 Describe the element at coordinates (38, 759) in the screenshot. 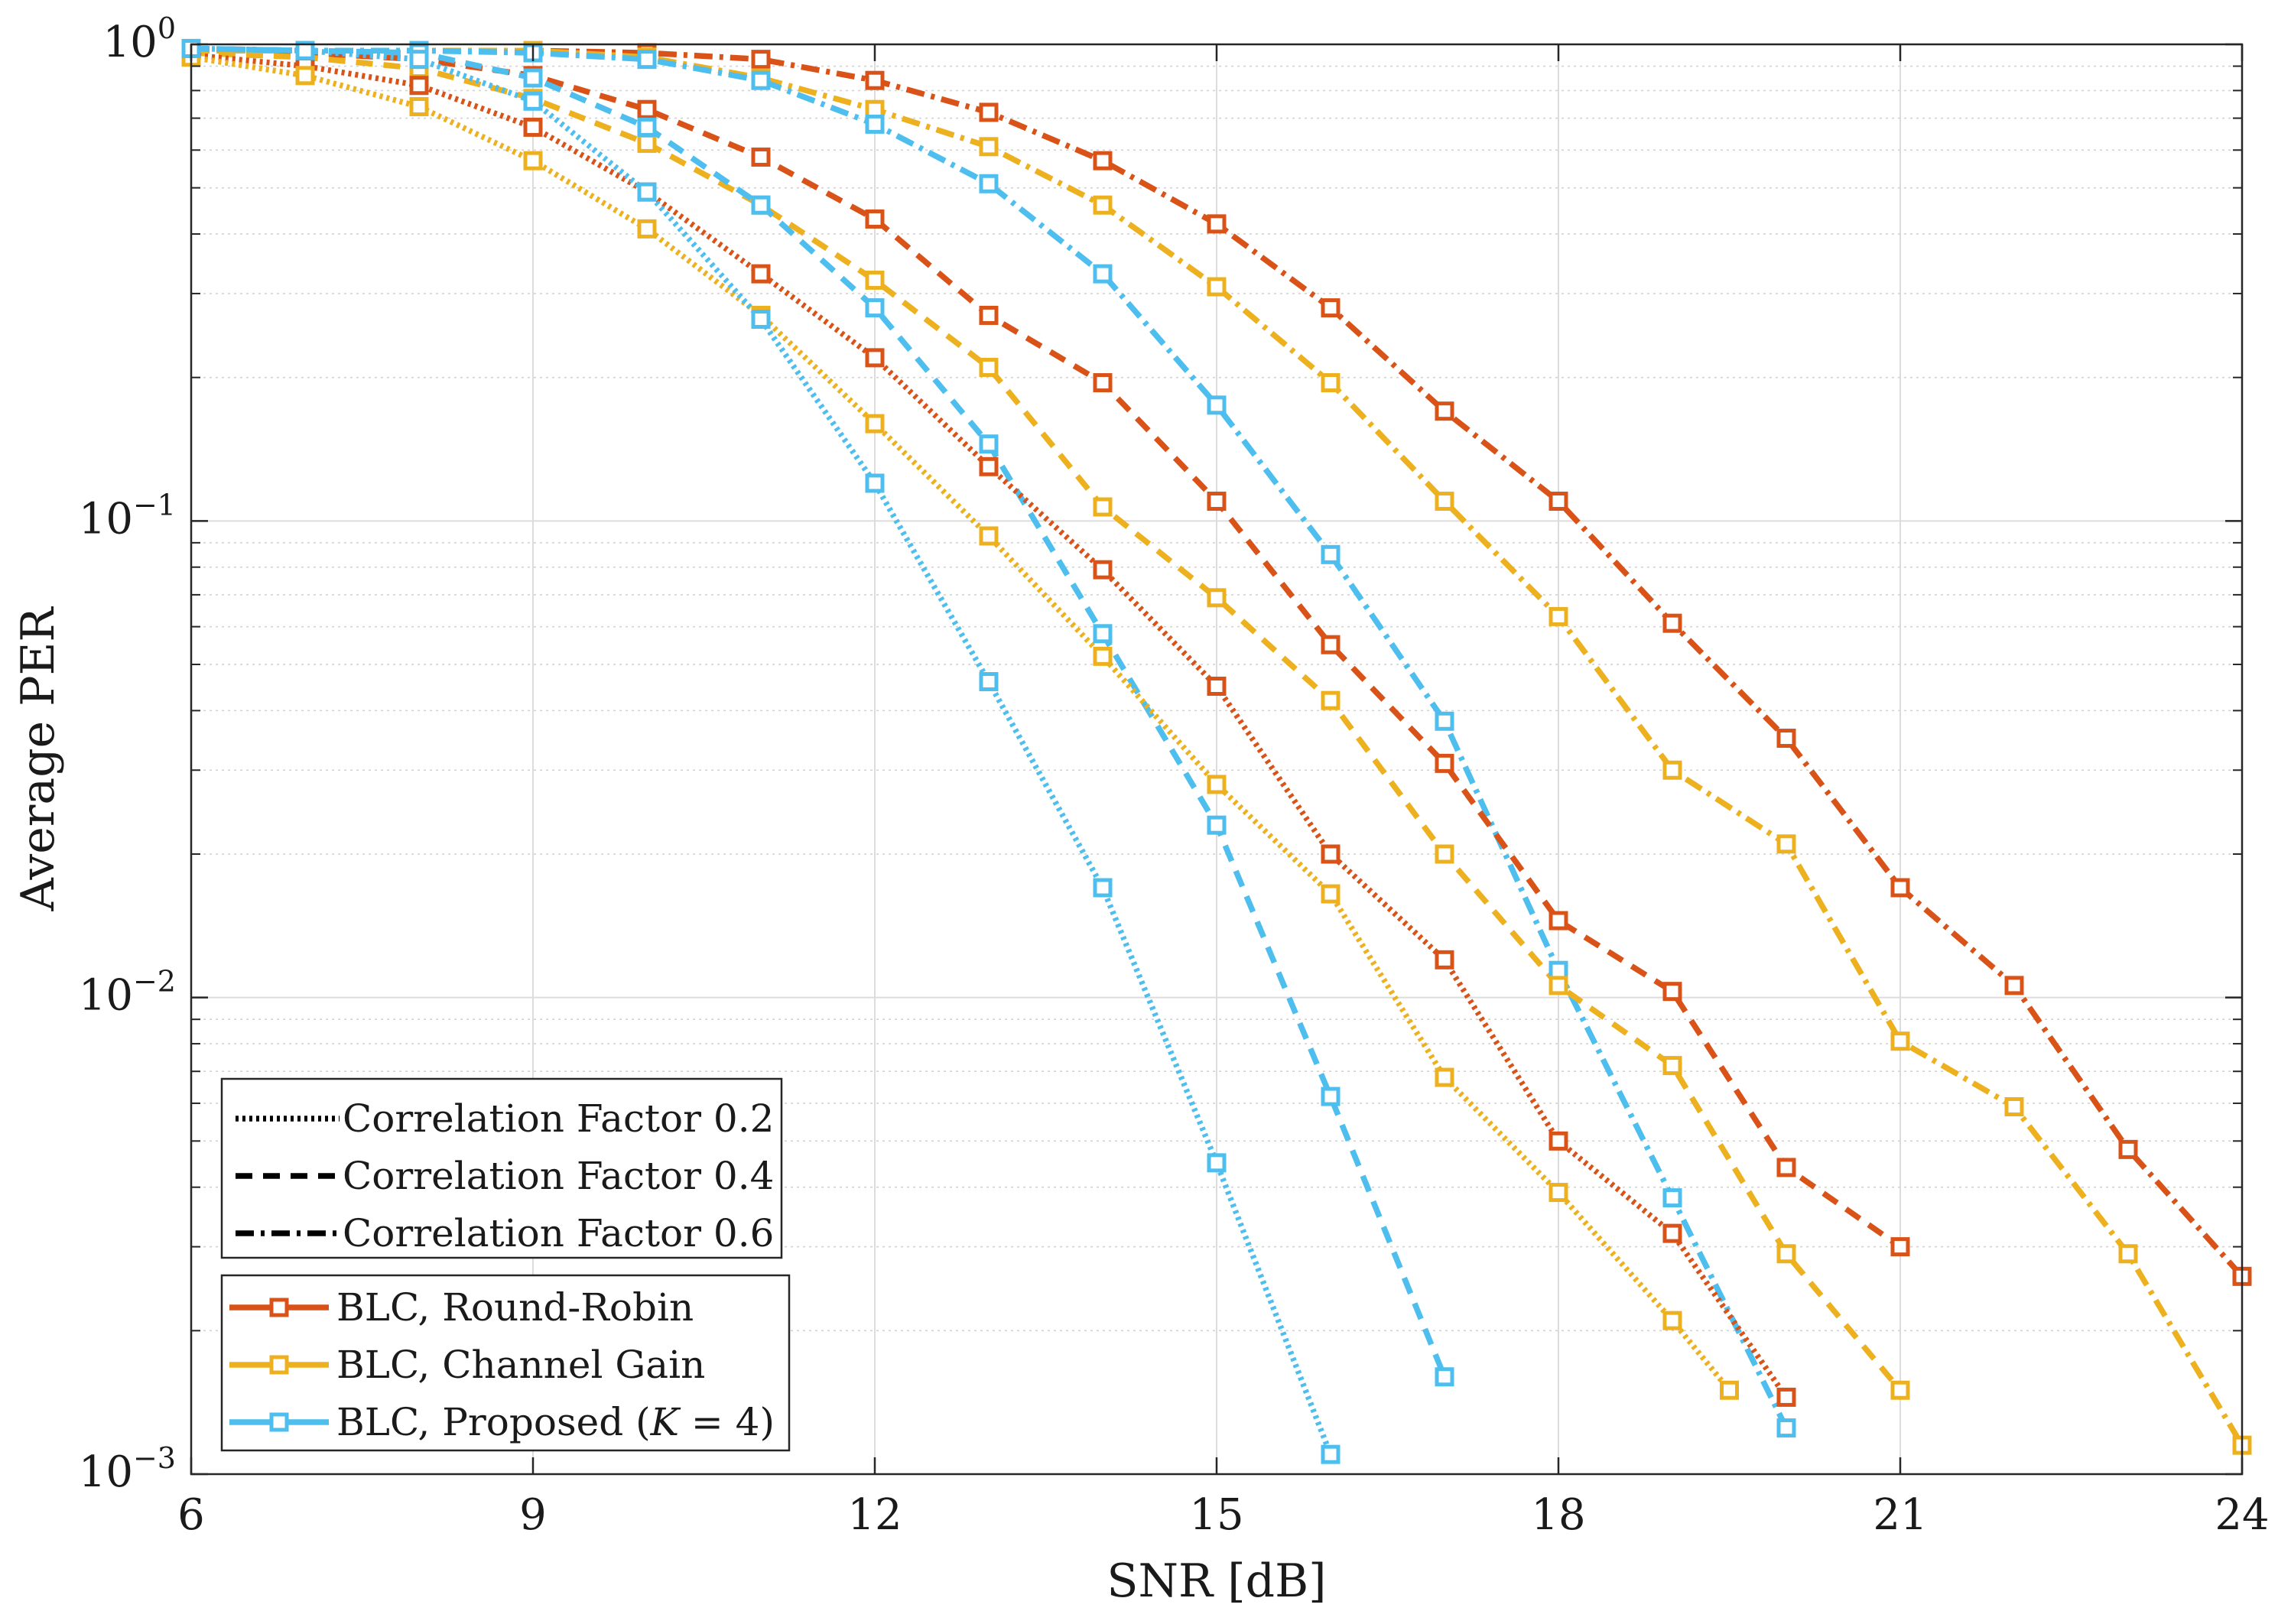

I see `y-axis-label: Average PER` at that location.